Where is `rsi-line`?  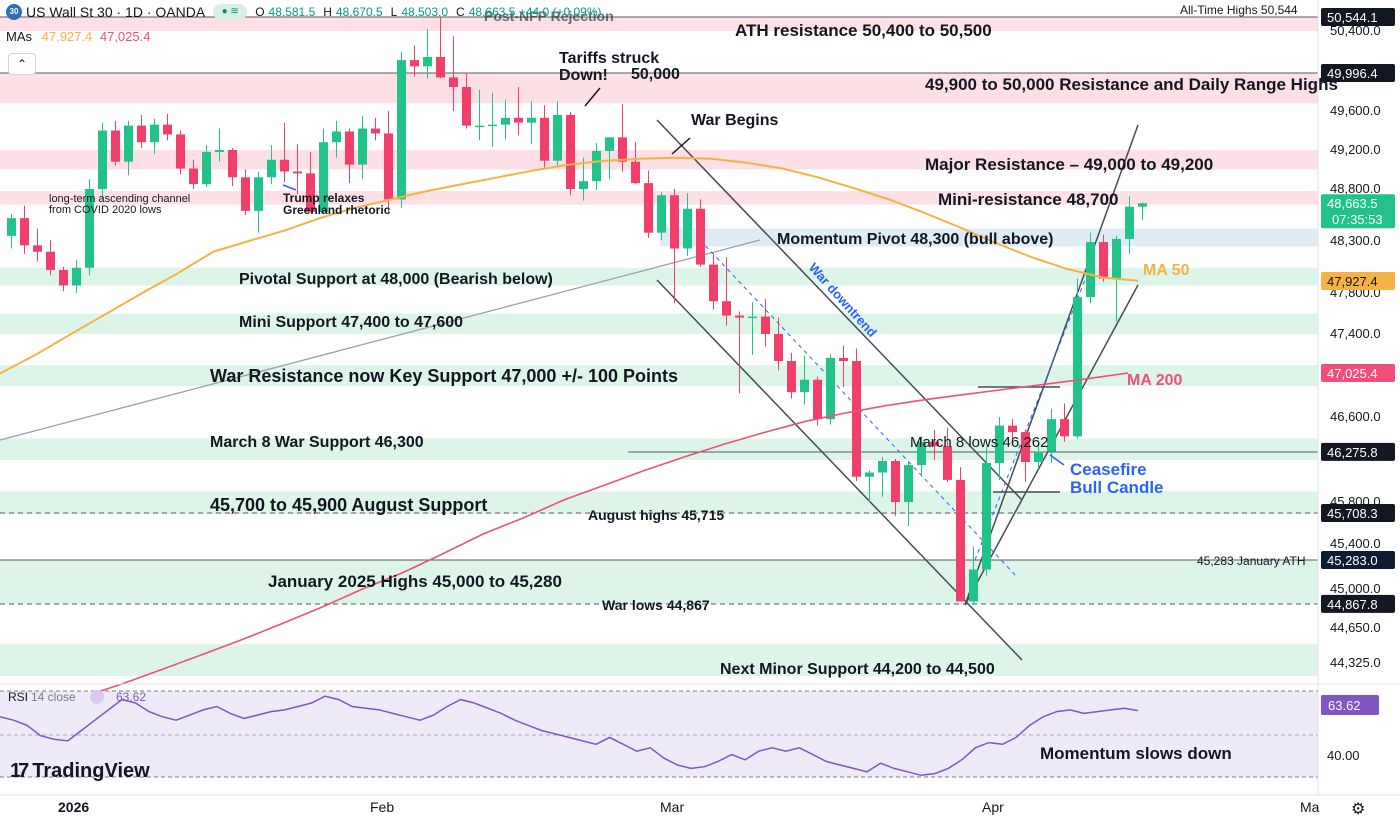 rsi-line is located at coordinates (569, 736).